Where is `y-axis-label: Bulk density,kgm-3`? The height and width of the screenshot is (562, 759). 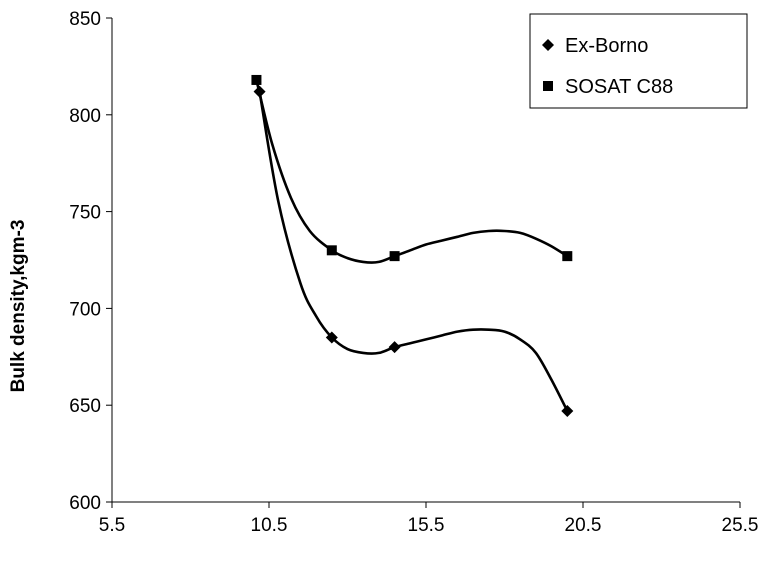 y-axis-label: Bulk density,kgm-3 is located at coordinates (18, 306).